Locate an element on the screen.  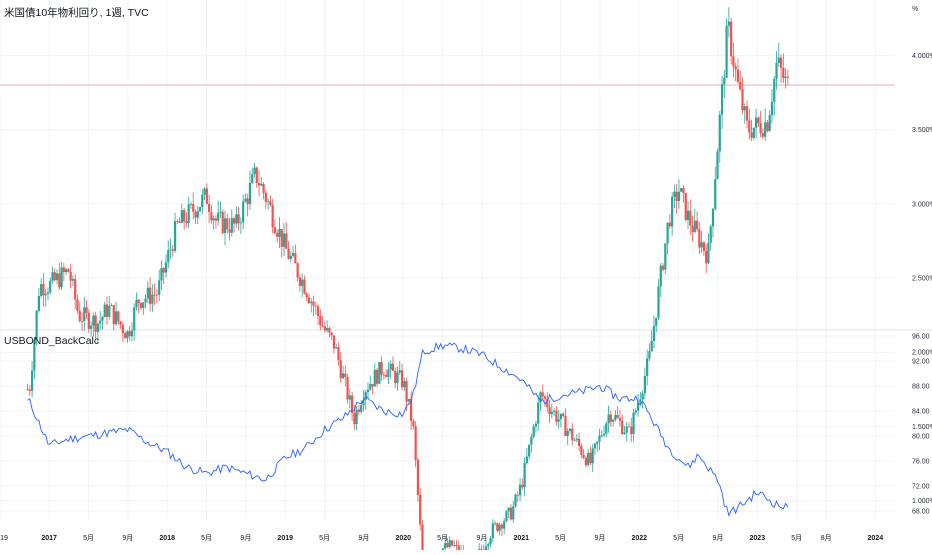
bottom-y-axis: 96.00 92.00 88.00 84.00 80.00 76.00 72.00 68.00 is located at coordinates (921, 425).